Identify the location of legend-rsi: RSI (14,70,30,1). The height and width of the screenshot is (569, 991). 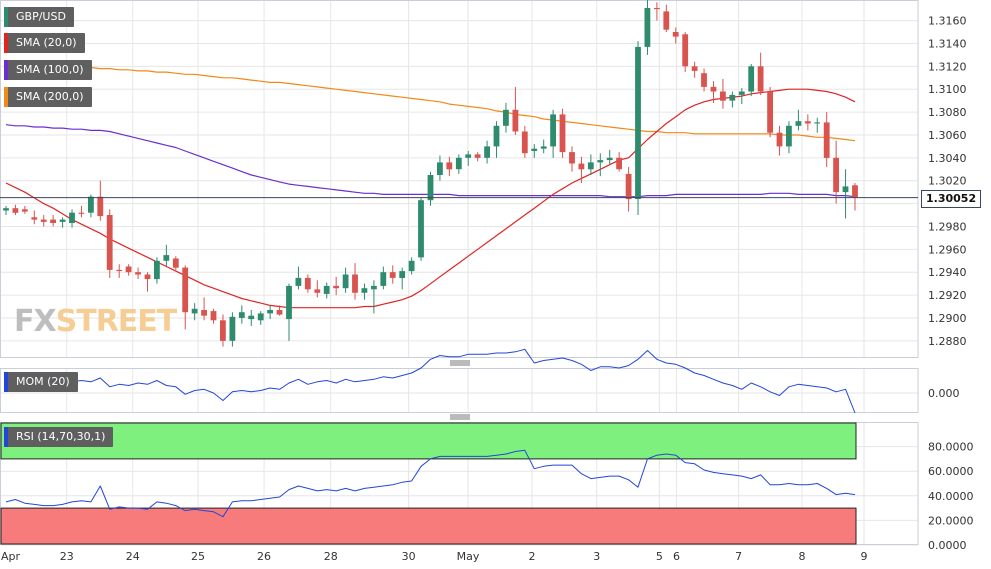
(59, 437).